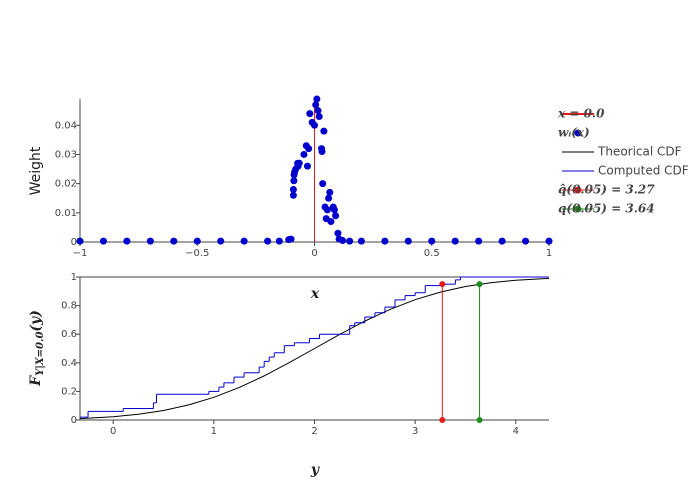 Image resolution: width=700 pixels, height=500 pixels. I want to click on y-tick-label: 0.8, so click(69, 306).